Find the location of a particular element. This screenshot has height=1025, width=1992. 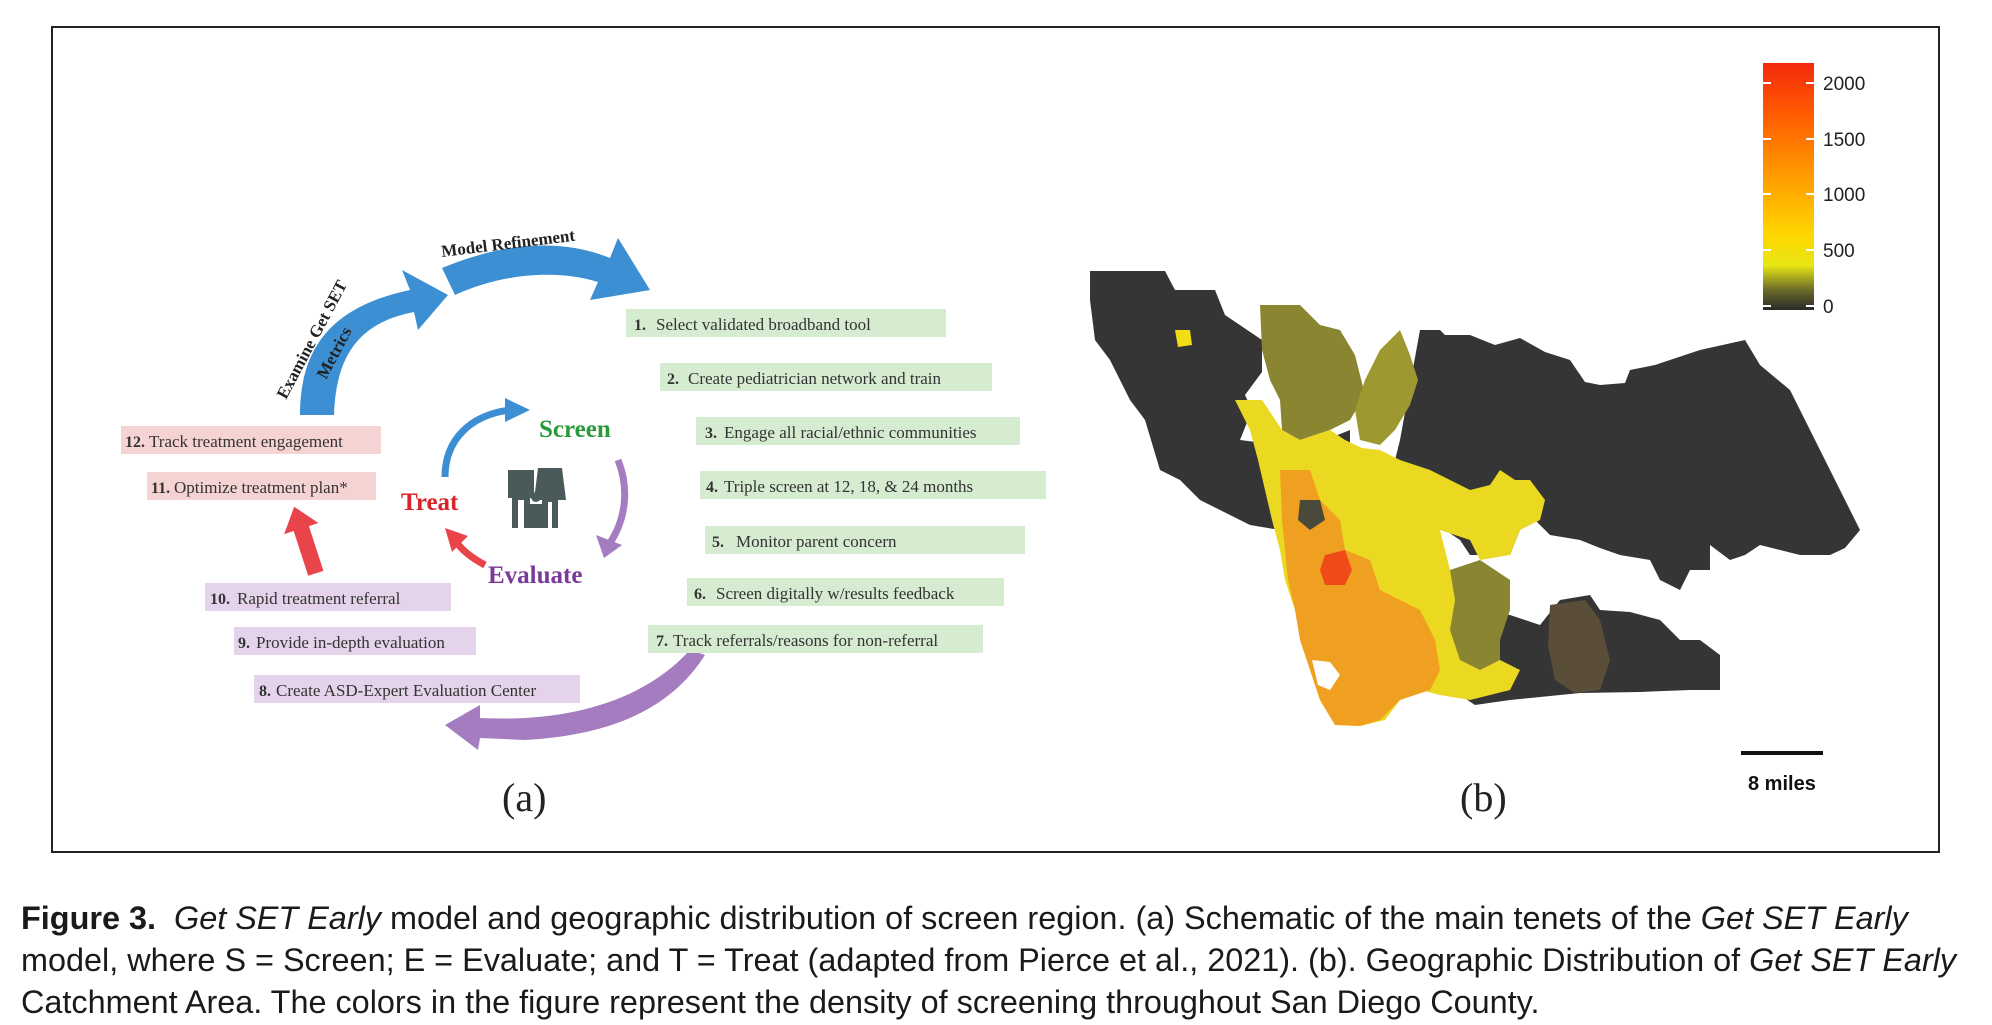

inner-blue-arrow is located at coordinates (476, 442).